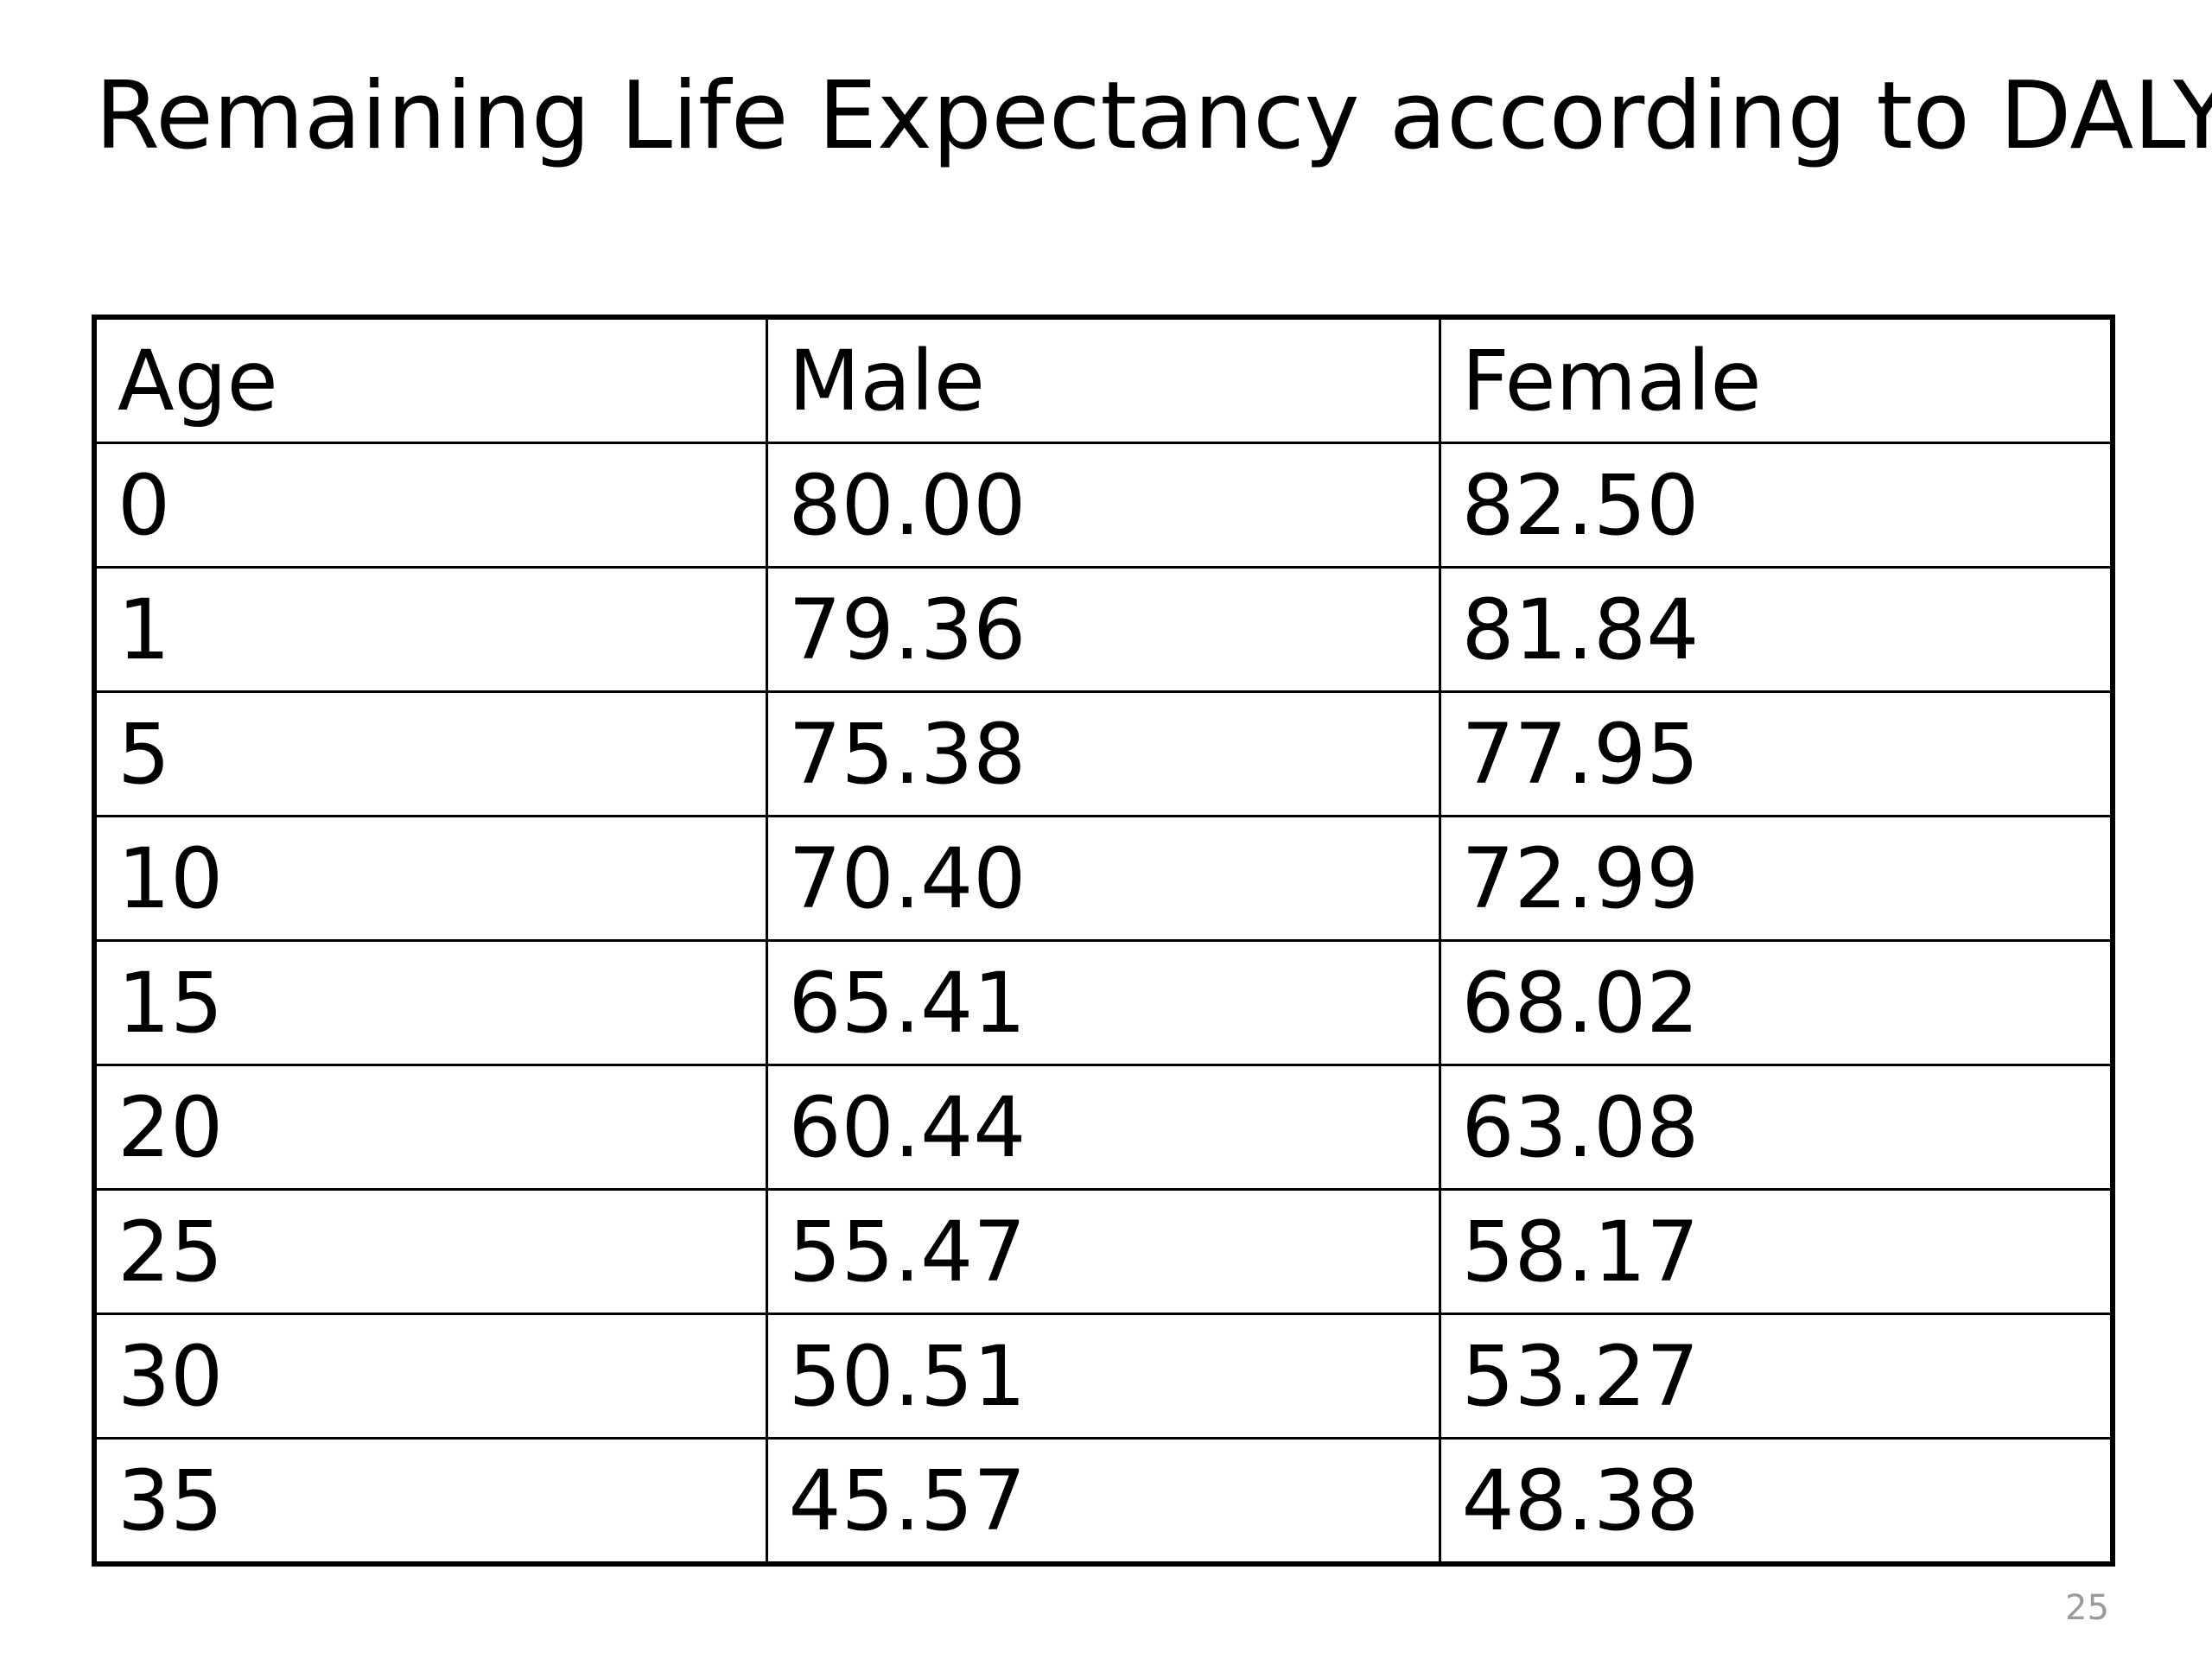 The height and width of the screenshot is (1659, 2212). Describe the element at coordinates (1776, 1501) in the screenshot. I see `female-cell: 48.38` at that location.